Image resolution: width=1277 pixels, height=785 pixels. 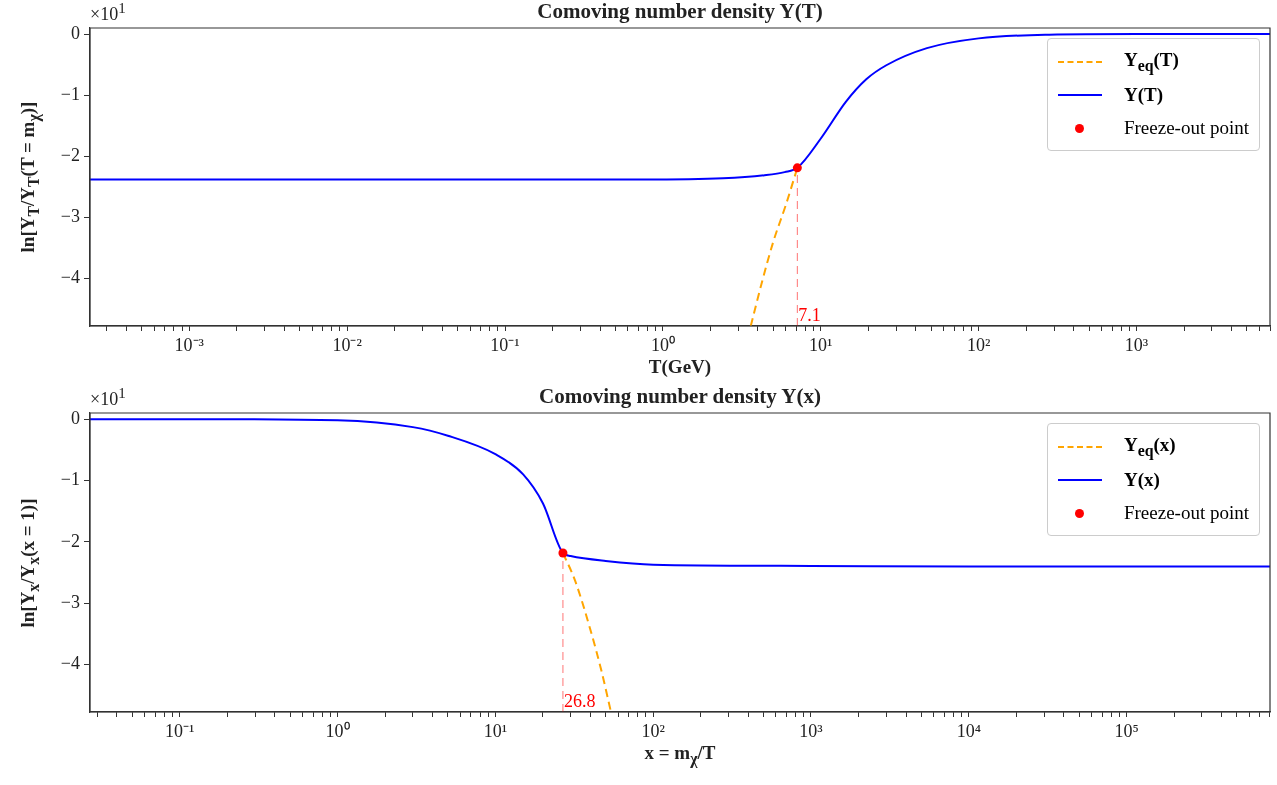 I want to click on chart-title: Comoving number density Y(x), so click(x=680, y=396).